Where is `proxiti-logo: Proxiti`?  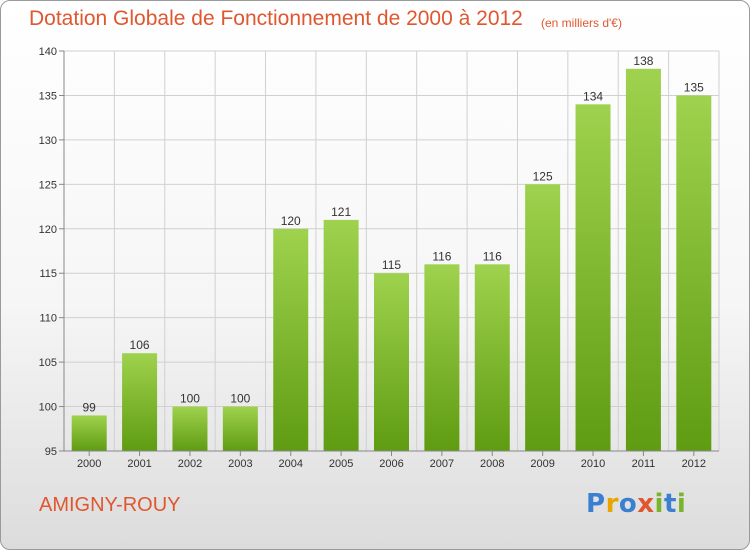
proxiti-logo: Proxiti is located at coordinates (636, 504).